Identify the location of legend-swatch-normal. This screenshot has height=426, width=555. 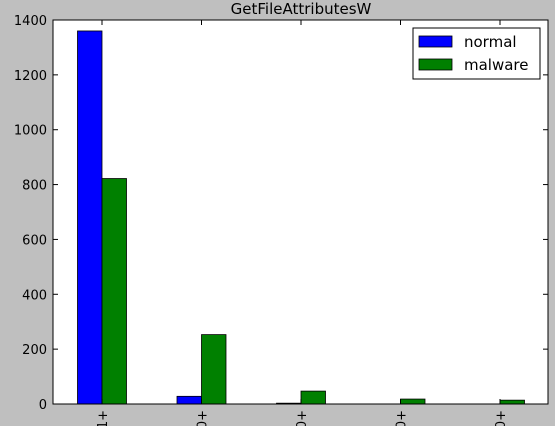
(435, 41).